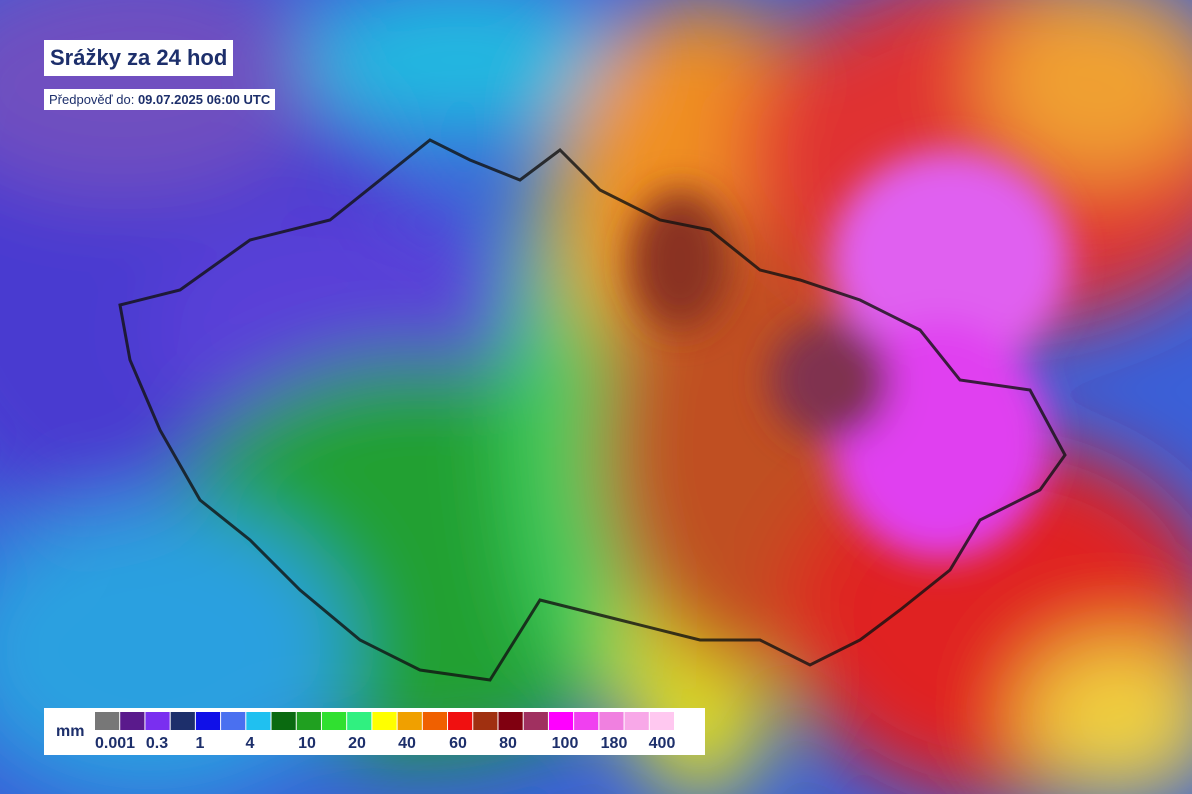 This screenshot has height=794, width=1192. I want to click on legend-label: 0.001, so click(115, 743).